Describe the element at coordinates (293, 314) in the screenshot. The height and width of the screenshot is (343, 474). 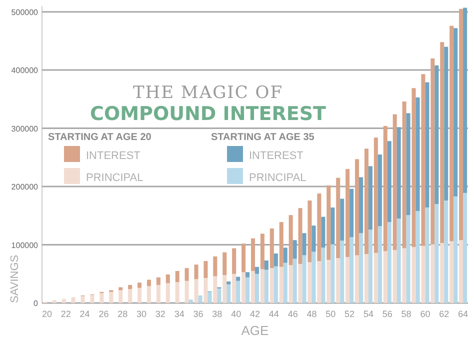
I see `x-tick-label: 46` at that location.